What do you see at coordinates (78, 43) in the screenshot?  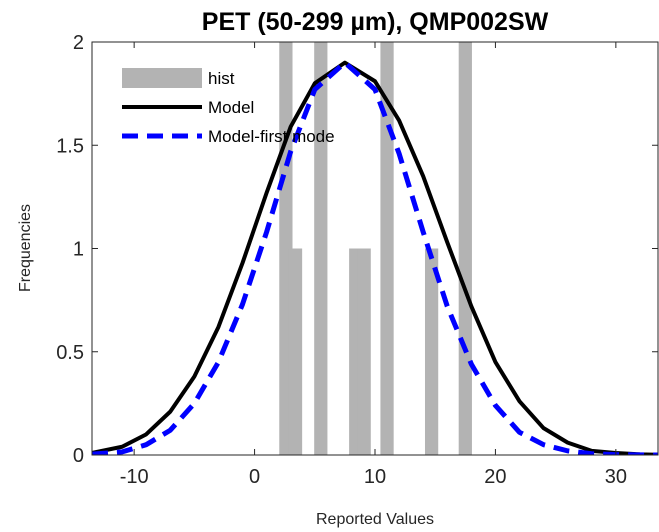 I see `y-tick-label: 2` at bounding box center [78, 43].